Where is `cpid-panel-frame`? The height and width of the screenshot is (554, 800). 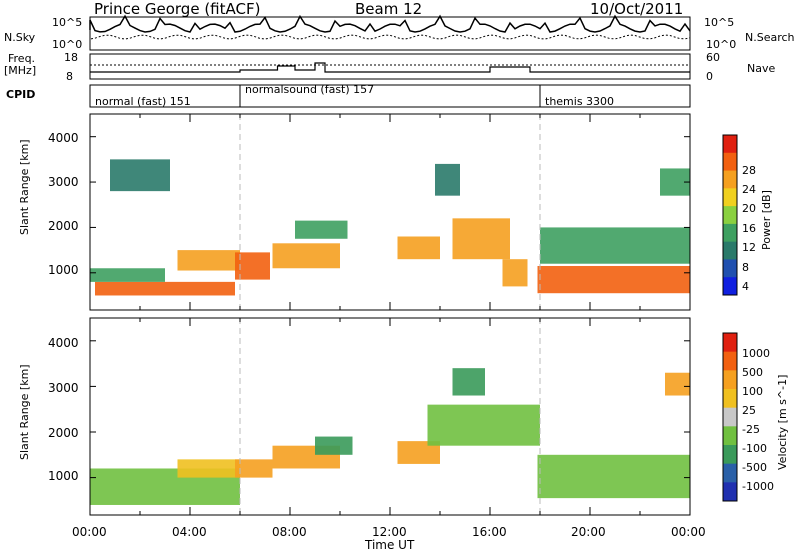 cpid-panel-frame is located at coordinates (390, 96).